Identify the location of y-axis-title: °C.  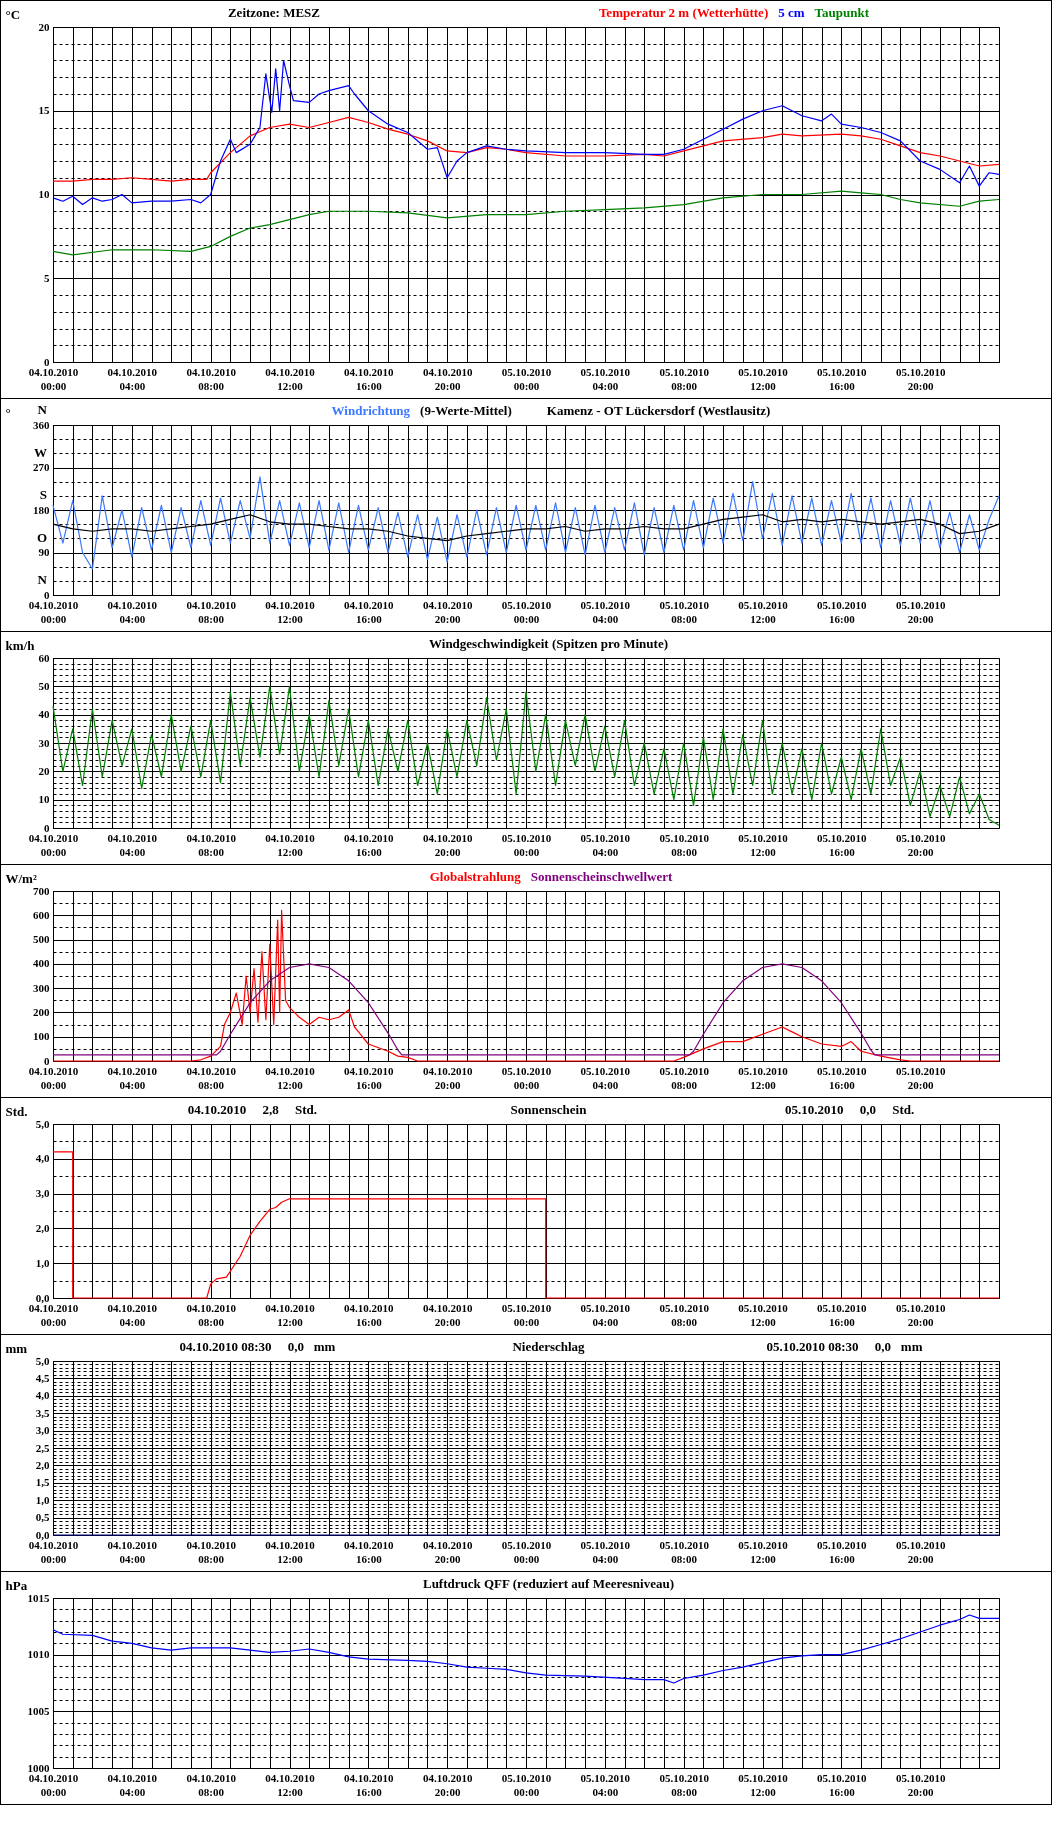
(13, 14).